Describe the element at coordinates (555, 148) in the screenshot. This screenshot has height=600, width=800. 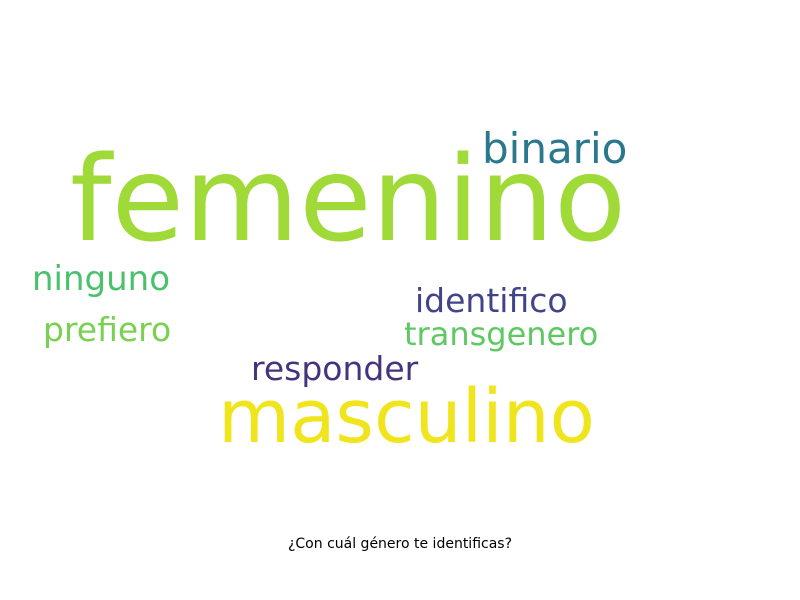
I see `word-binario: binario` at that location.